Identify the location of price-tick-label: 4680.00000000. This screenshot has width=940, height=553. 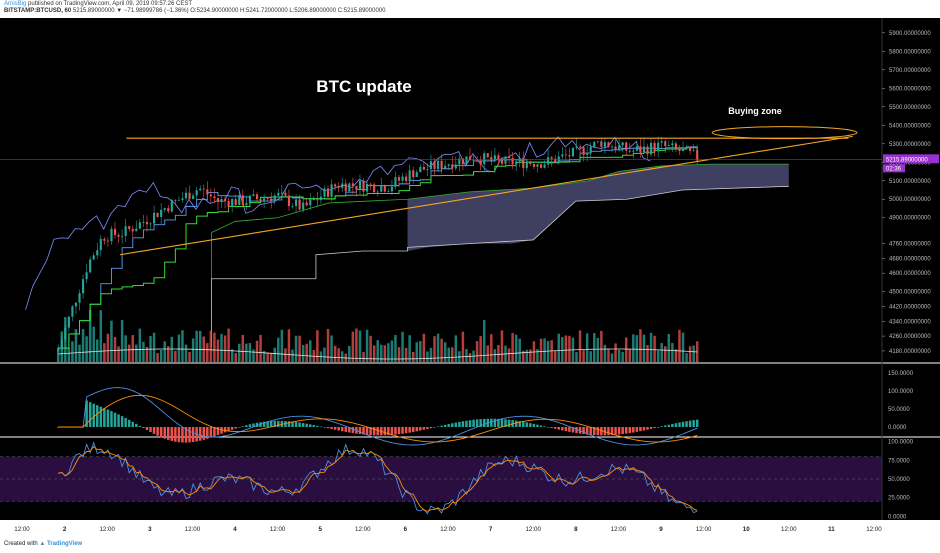
(910, 259).